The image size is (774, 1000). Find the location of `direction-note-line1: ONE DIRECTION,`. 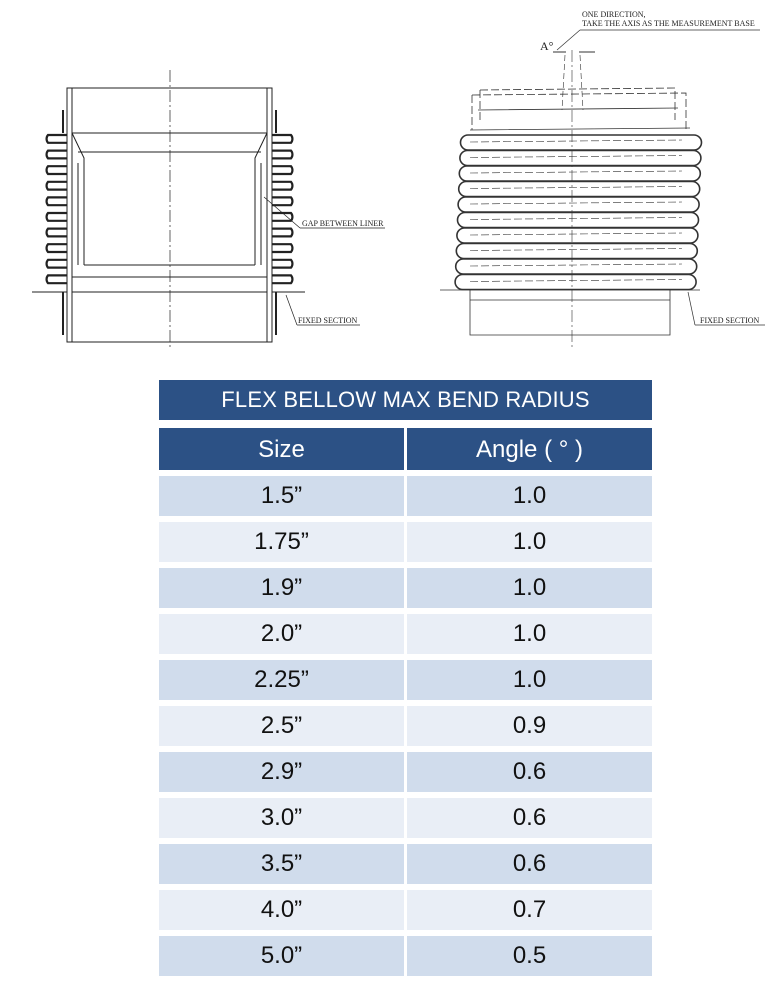

direction-note-line1: ONE DIRECTION, is located at coordinates (614, 14).